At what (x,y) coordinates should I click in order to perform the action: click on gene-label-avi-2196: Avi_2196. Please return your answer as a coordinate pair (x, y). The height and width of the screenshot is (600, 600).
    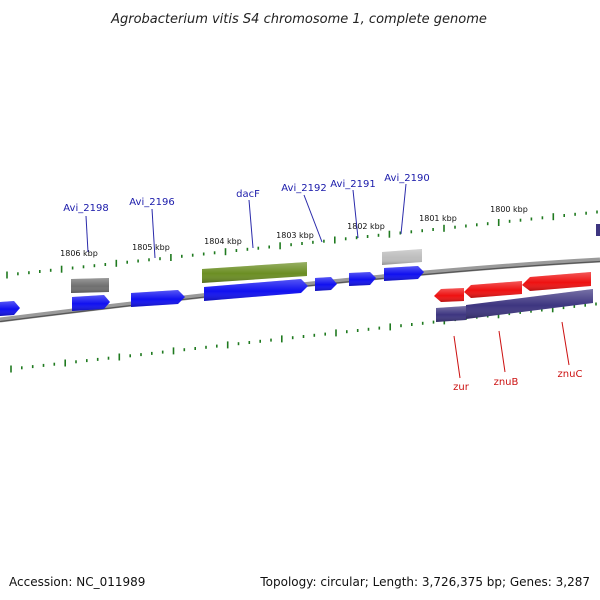
    Looking at the image, I should click on (151, 202).